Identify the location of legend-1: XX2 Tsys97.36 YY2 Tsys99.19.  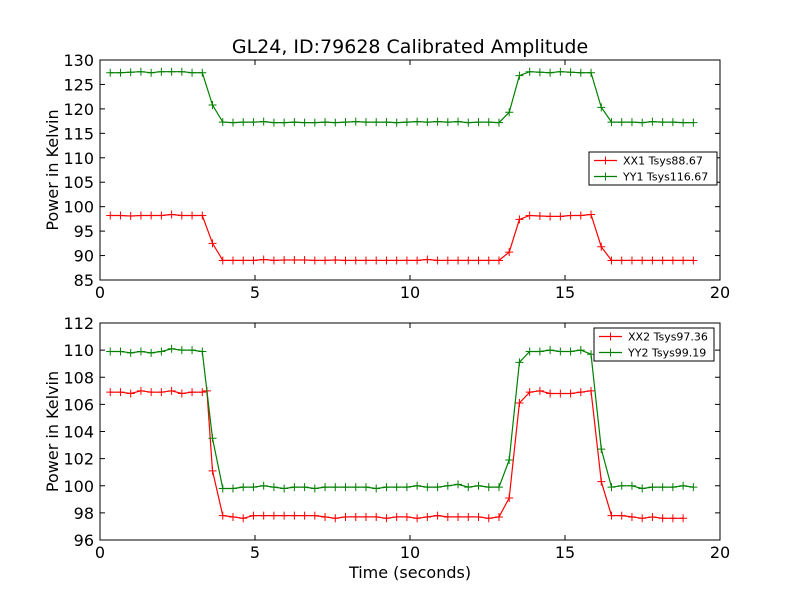
(654, 344).